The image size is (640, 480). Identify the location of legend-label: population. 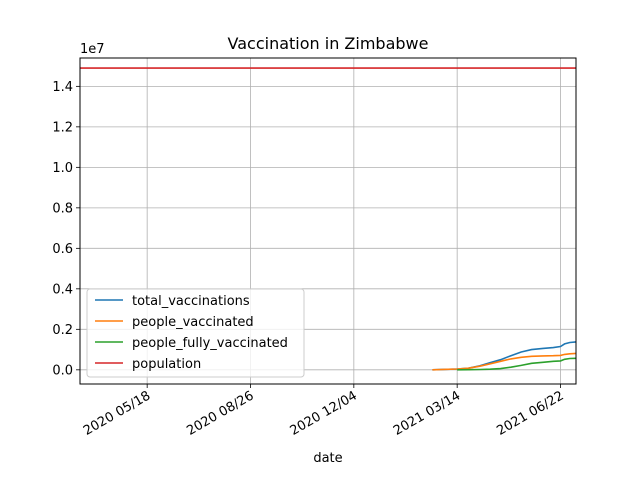
(166, 364).